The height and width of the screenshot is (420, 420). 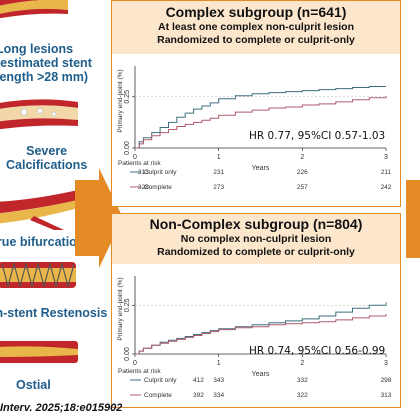 I want to click on risk-count: 273, so click(x=218, y=187).